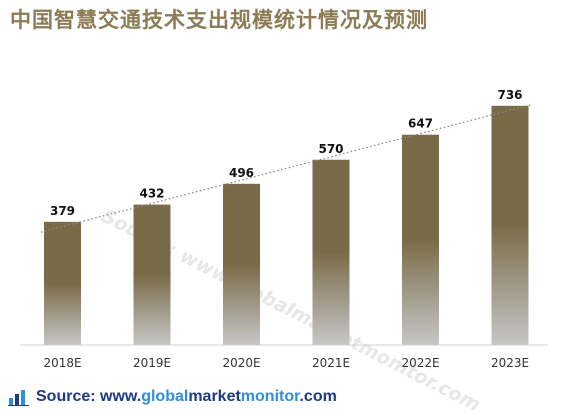 The height and width of the screenshot is (416, 567). What do you see at coordinates (151, 194) in the screenshot?
I see `data-label-2019E: 432` at bounding box center [151, 194].